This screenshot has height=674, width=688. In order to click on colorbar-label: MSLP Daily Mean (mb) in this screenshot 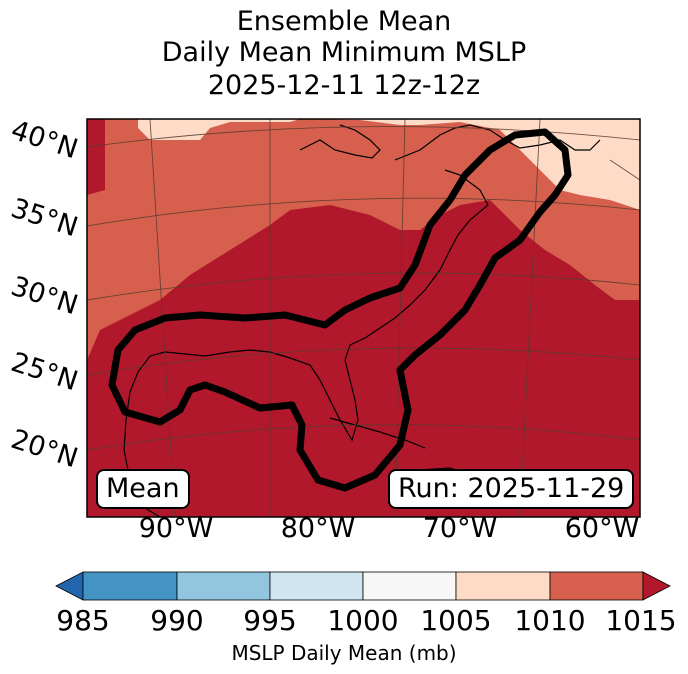, I will do `click(344, 653)`.